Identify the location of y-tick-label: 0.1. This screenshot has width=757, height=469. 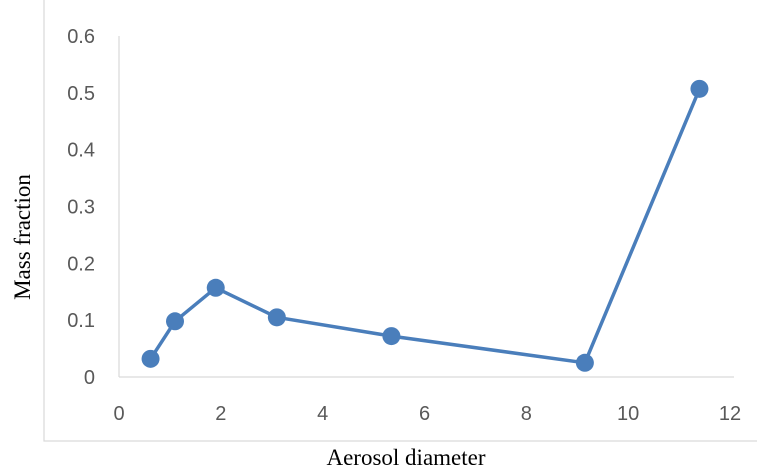
(81, 321).